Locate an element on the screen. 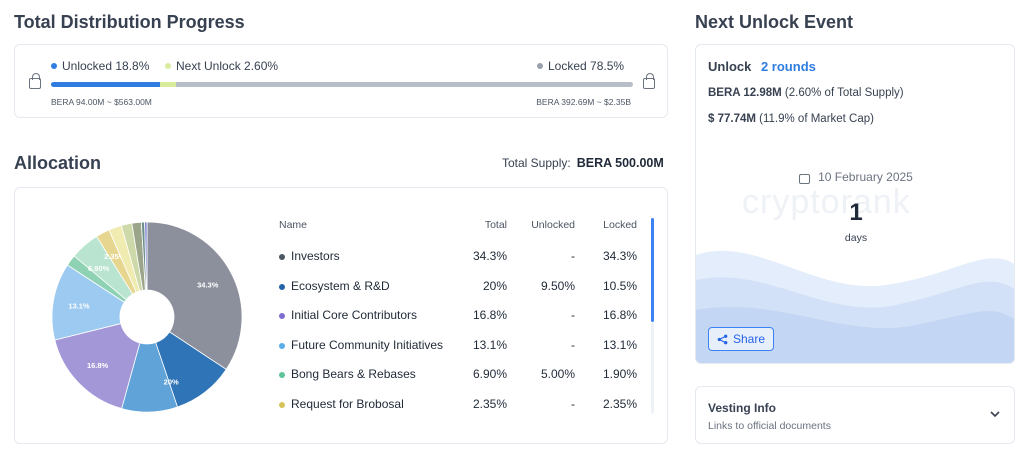 The width and height of the screenshot is (1024, 454). unlock-usd-amount: $ 77.74M (11.9% of Market Cap) is located at coordinates (791, 119).